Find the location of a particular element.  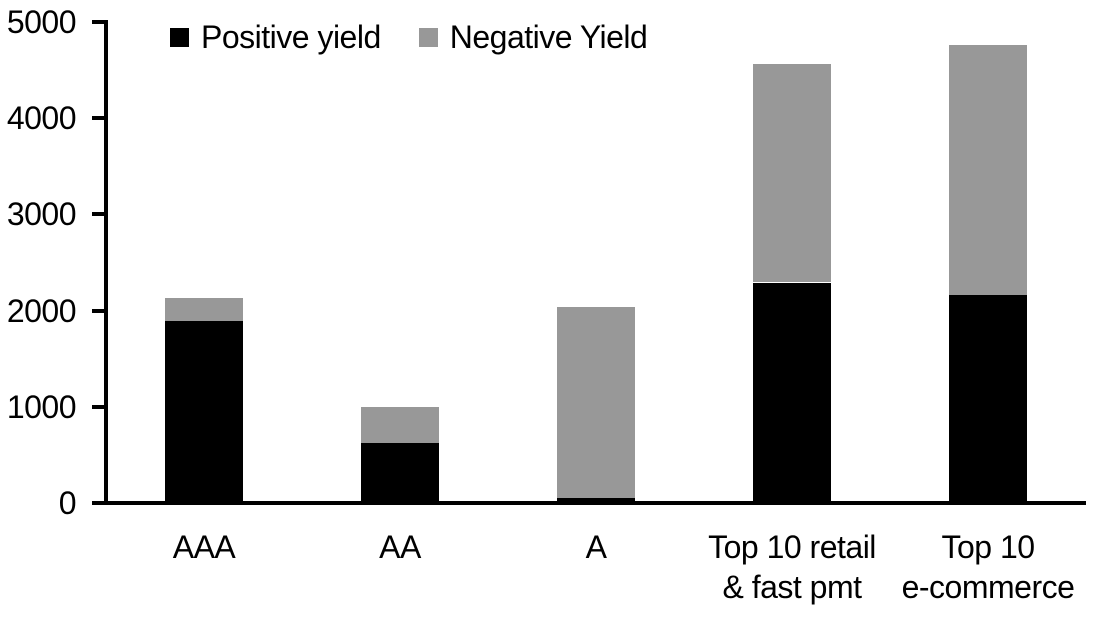

y-tick-label: 3000 is located at coordinates (41, 214).